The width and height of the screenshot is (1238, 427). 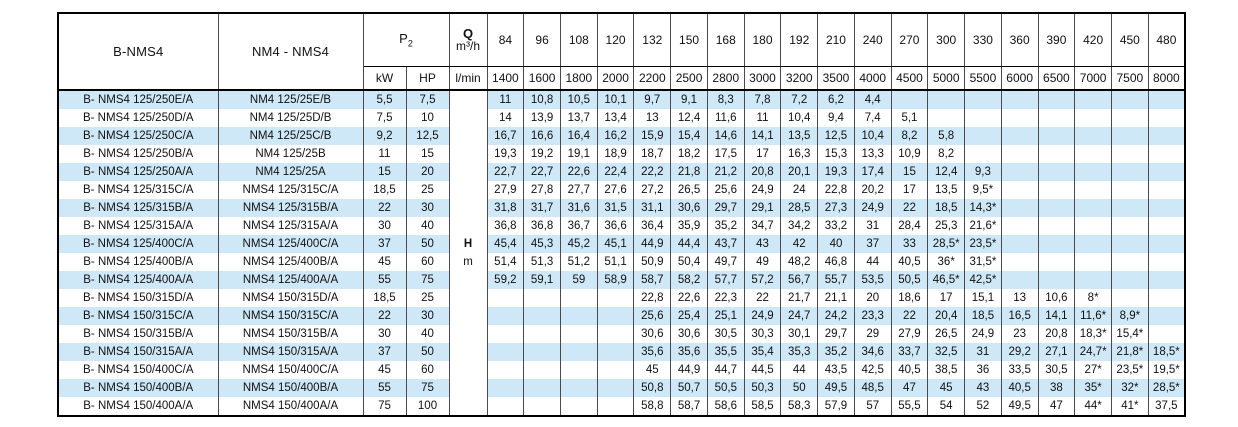 What do you see at coordinates (872, 78) in the screenshot?
I see `flow-lmin-header: 4000` at bounding box center [872, 78].